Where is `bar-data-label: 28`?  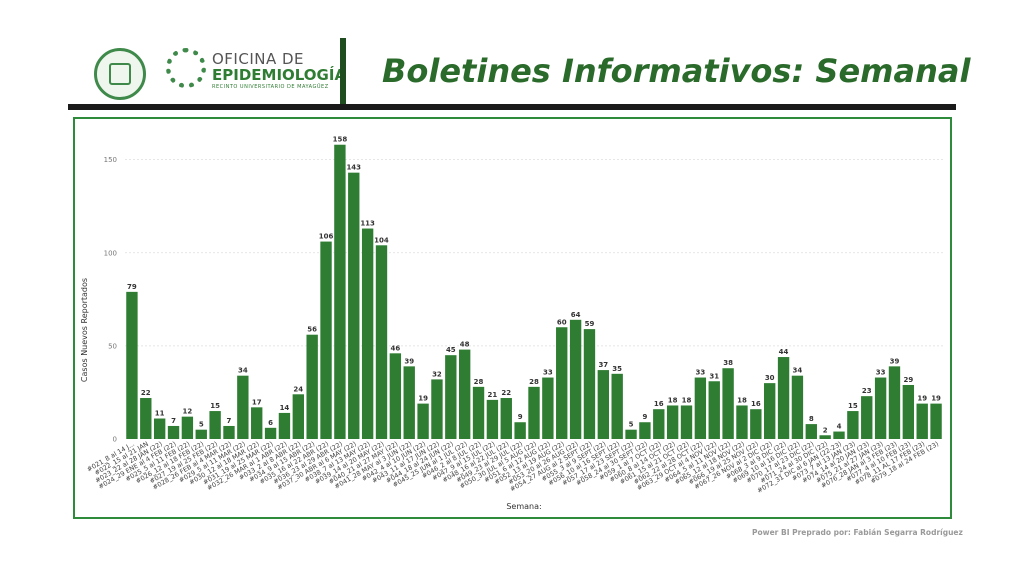 bar-data-label: 28 is located at coordinates (479, 382).